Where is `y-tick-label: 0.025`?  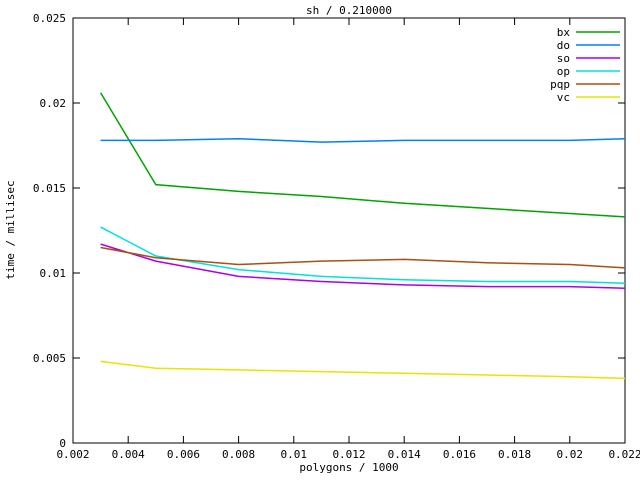 y-tick-label: 0.025 is located at coordinates (49, 18).